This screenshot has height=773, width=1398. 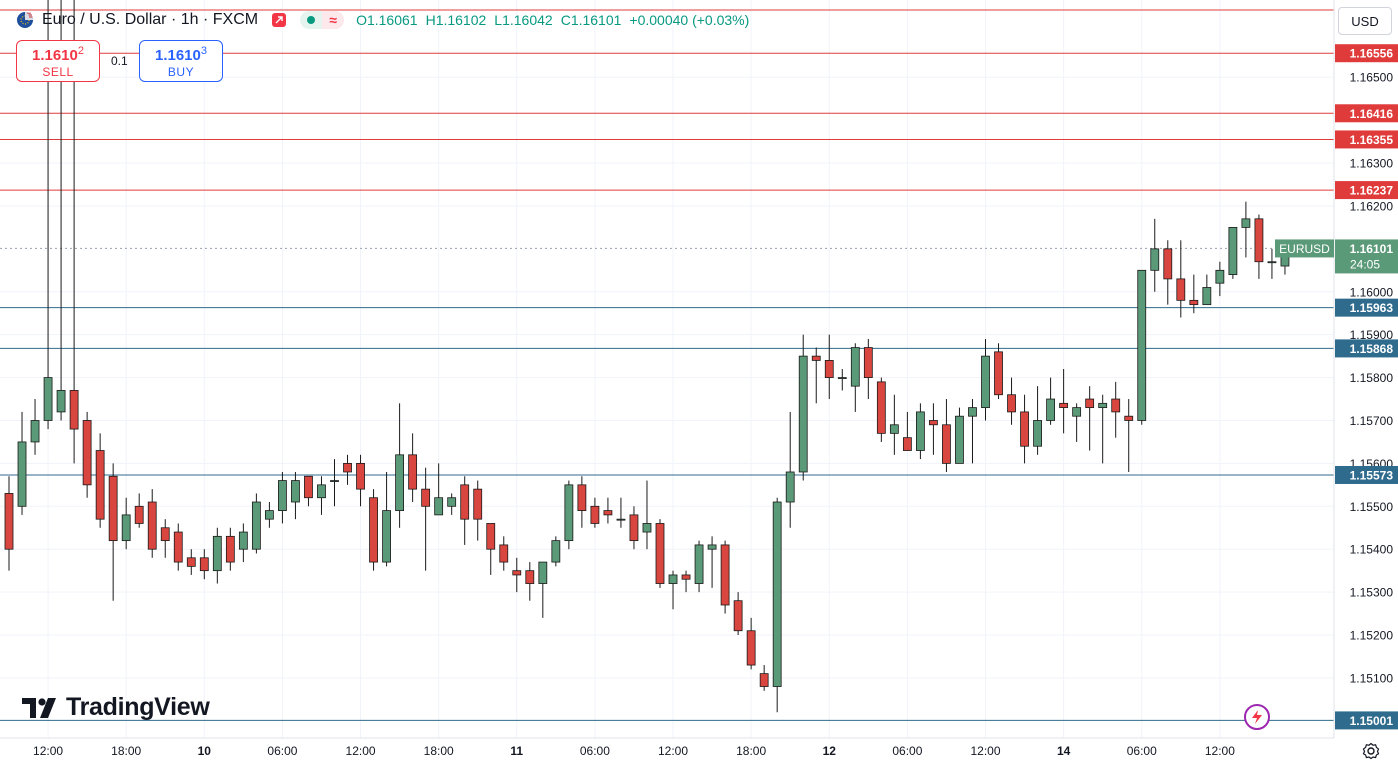 I want to click on time-tick-label: 11, so click(x=516, y=751).